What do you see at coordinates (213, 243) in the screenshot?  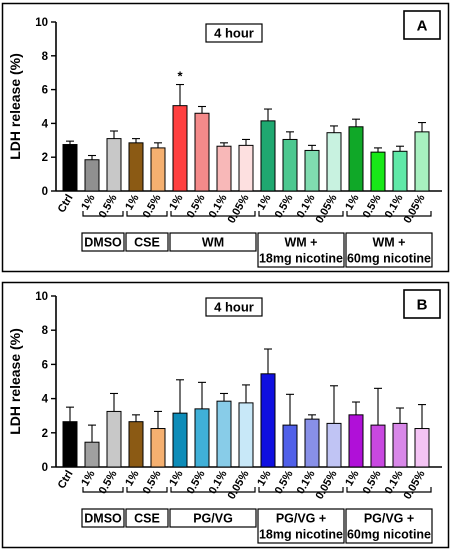 I see `group-label: WM` at bounding box center [213, 243].